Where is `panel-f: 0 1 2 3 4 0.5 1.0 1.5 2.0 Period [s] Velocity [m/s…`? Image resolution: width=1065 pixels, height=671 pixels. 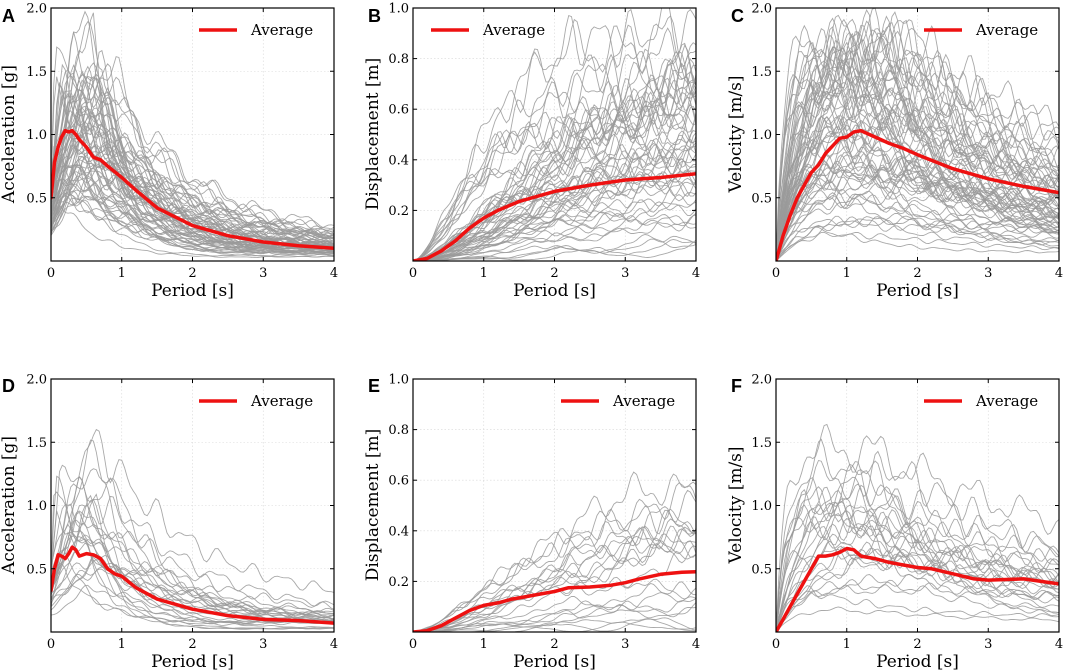
panel-f: 0 1 2 3 4 0.5 1.0 1.5 2.0 Period [s] Velocity [m/s… is located at coordinates (894, 522).